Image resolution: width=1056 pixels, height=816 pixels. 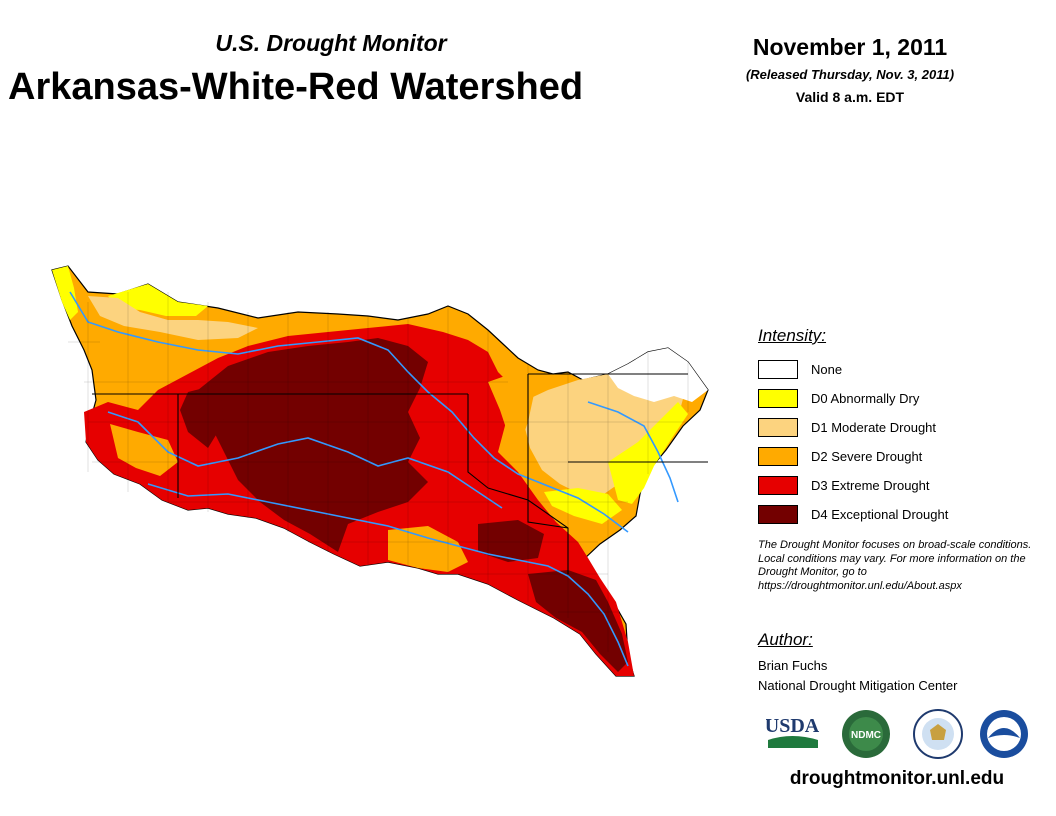 I want to click on website-link: droughtmonitor.unl.edu, so click(x=897, y=778).